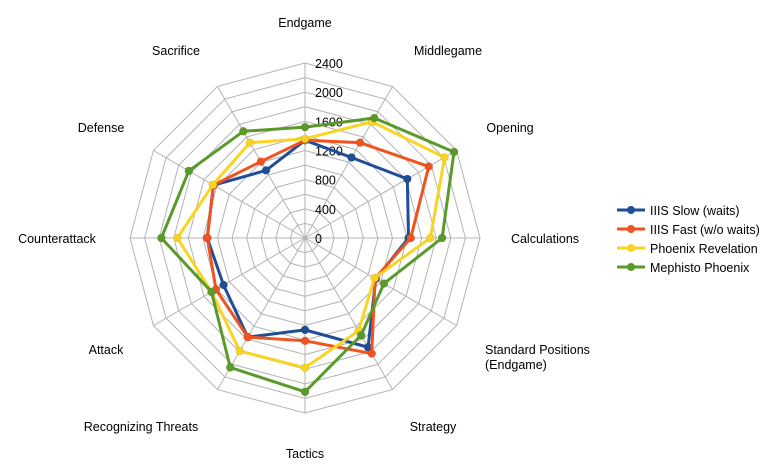 The height and width of the screenshot is (476, 779). What do you see at coordinates (329, 64) in the screenshot?
I see `tick-label: 2400` at bounding box center [329, 64].